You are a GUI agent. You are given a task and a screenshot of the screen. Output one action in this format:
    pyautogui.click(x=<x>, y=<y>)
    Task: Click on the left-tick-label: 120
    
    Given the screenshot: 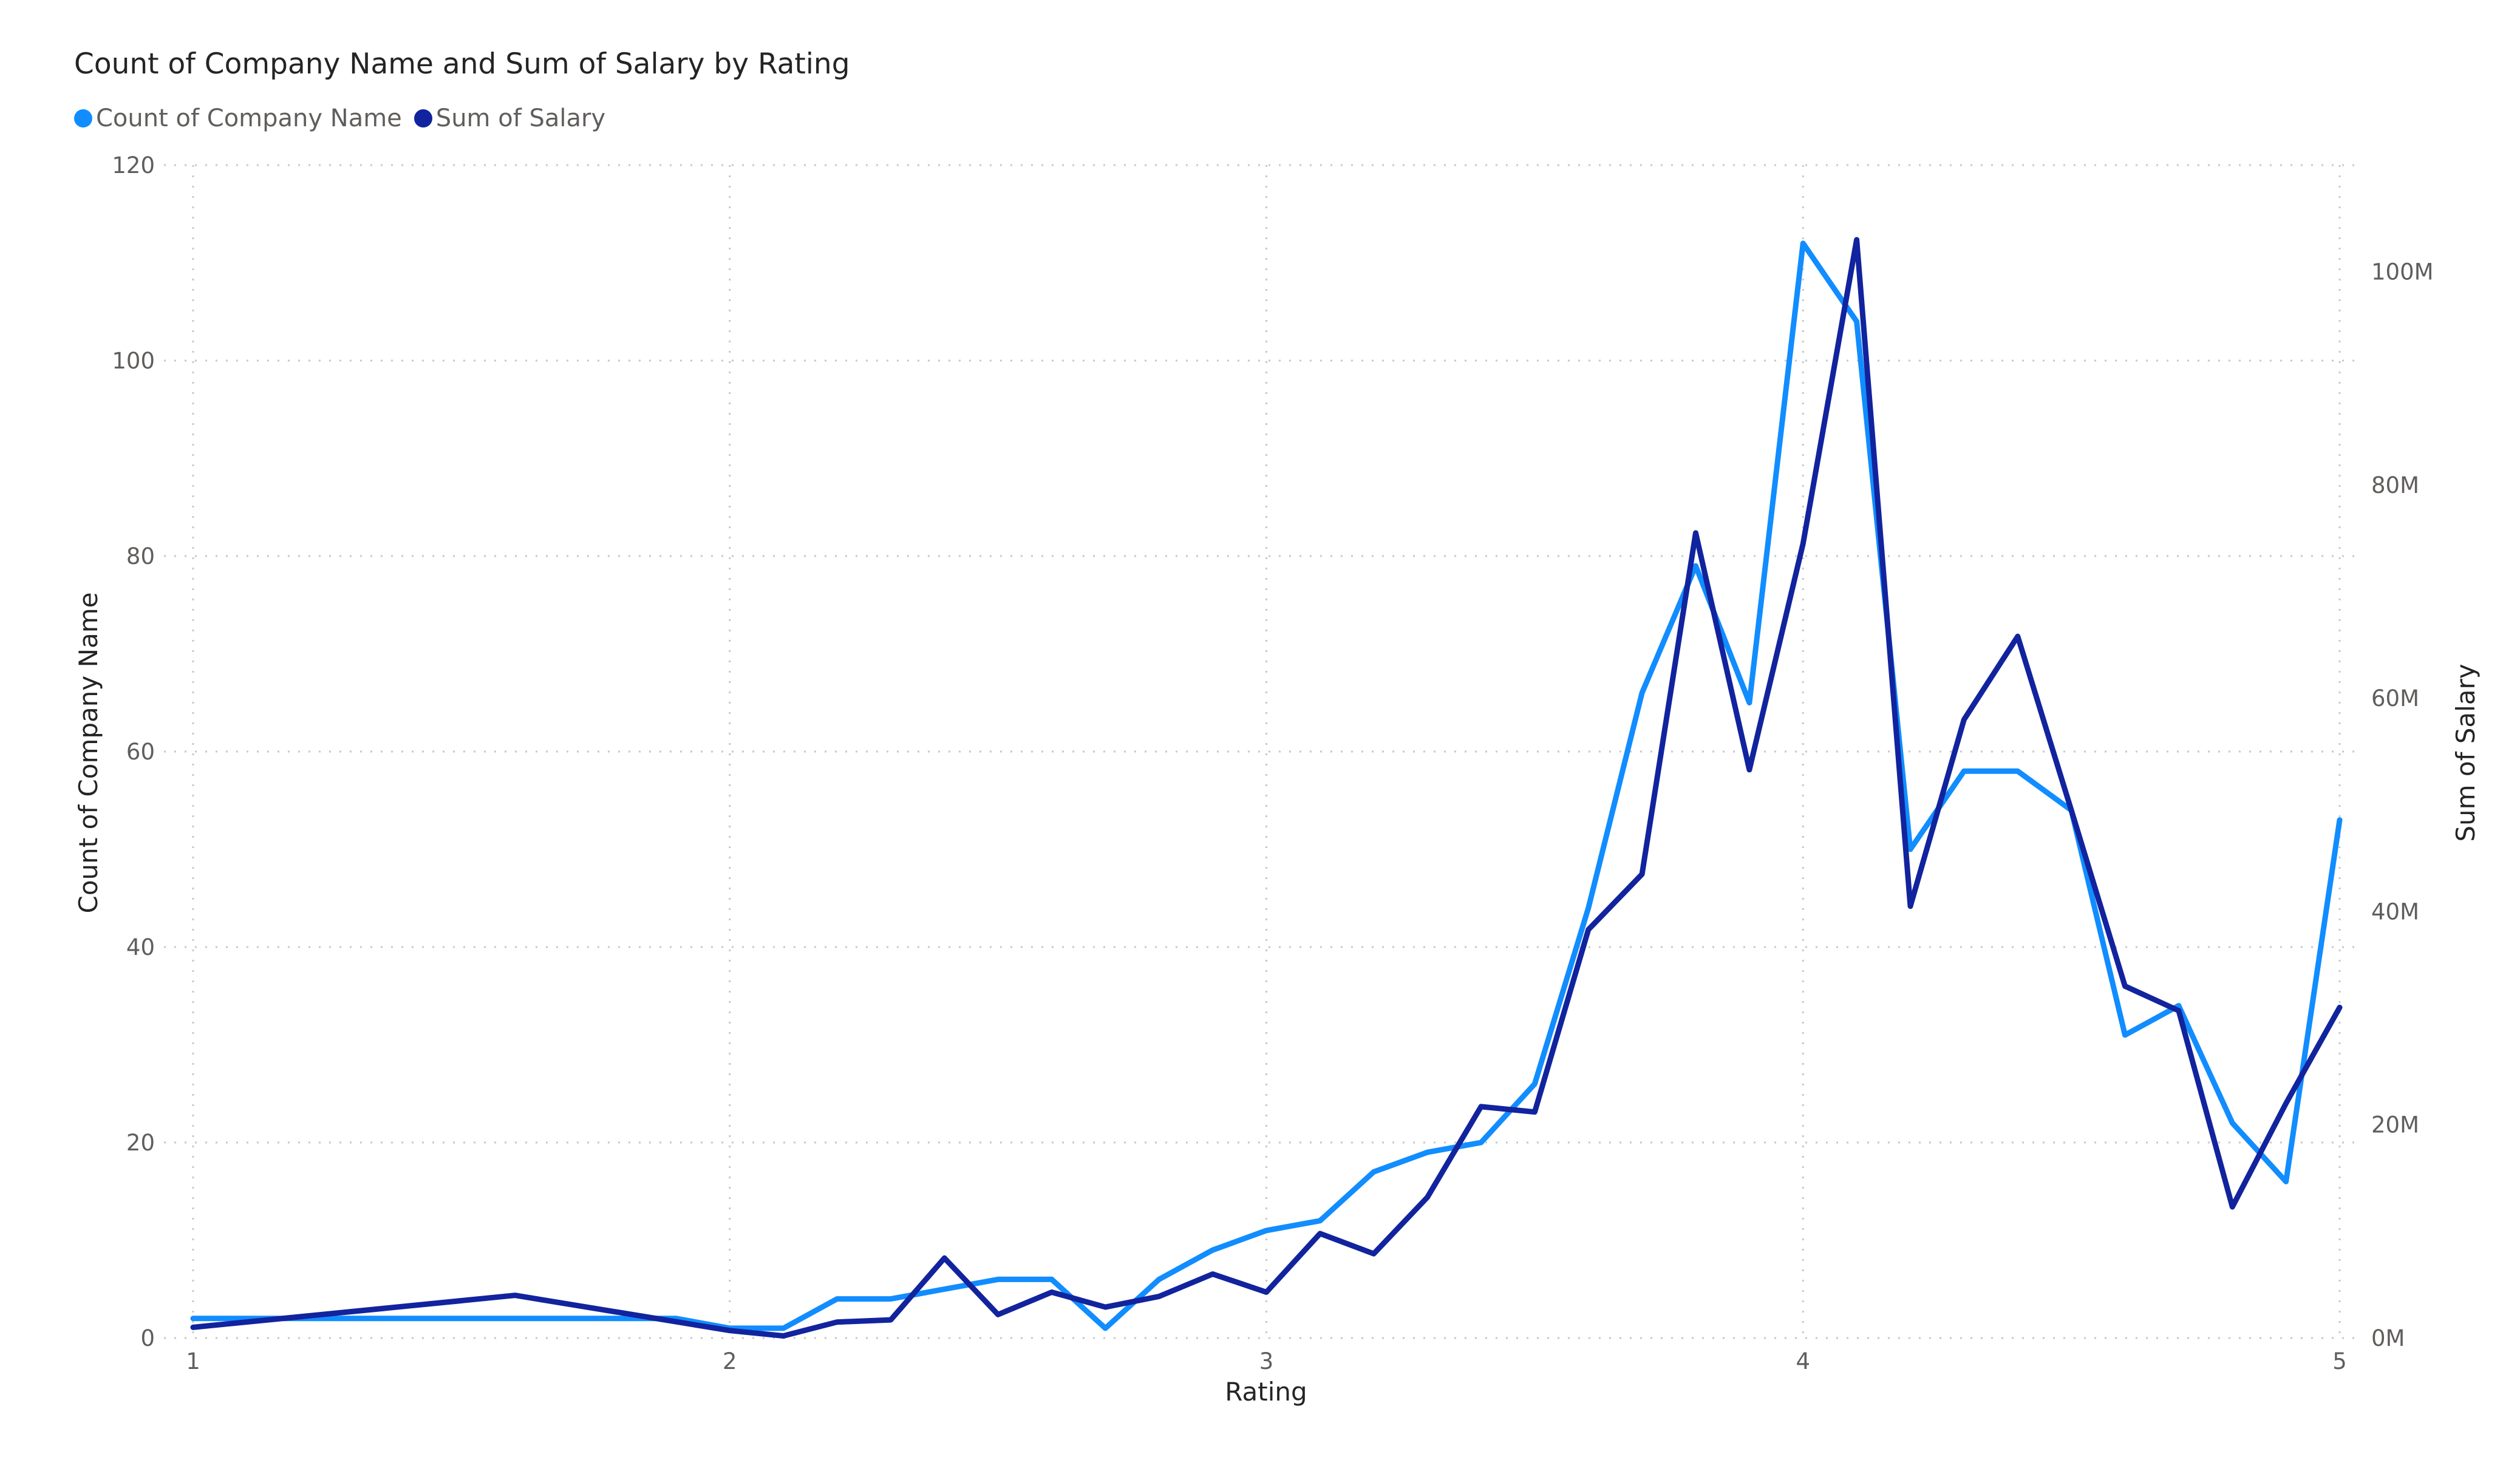 What is the action you would take?
    pyautogui.click(x=133, y=165)
    